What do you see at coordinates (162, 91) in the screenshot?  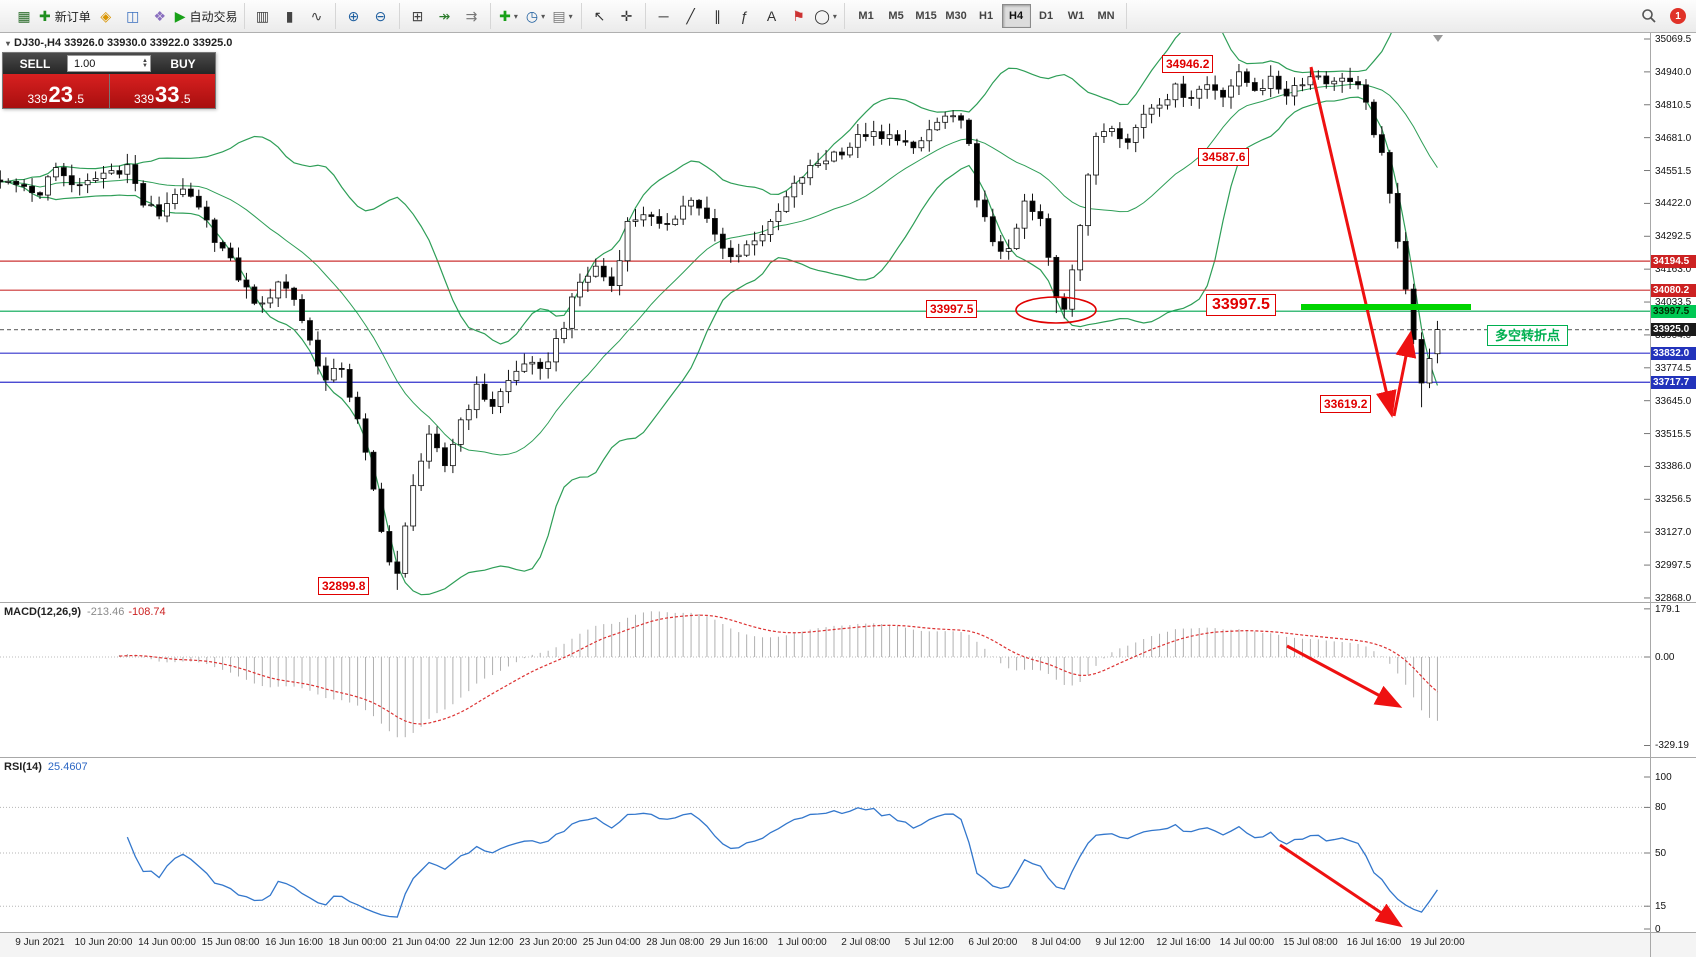 I see `buy-price-button: 339 33.5` at bounding box center [162, 91].